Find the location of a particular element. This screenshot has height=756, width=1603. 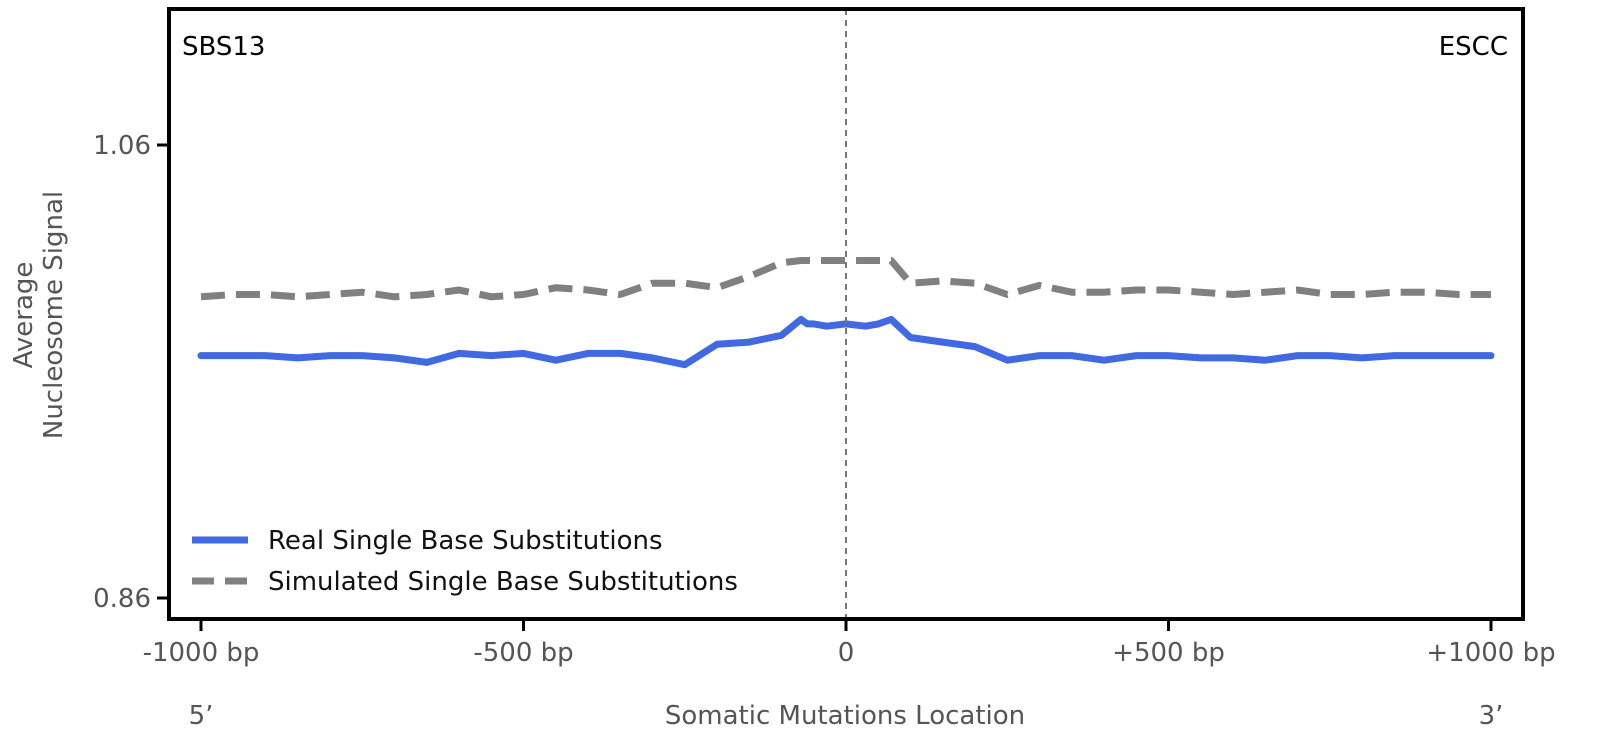

x-tick-label: 0 is located at coordinates (846, 653).